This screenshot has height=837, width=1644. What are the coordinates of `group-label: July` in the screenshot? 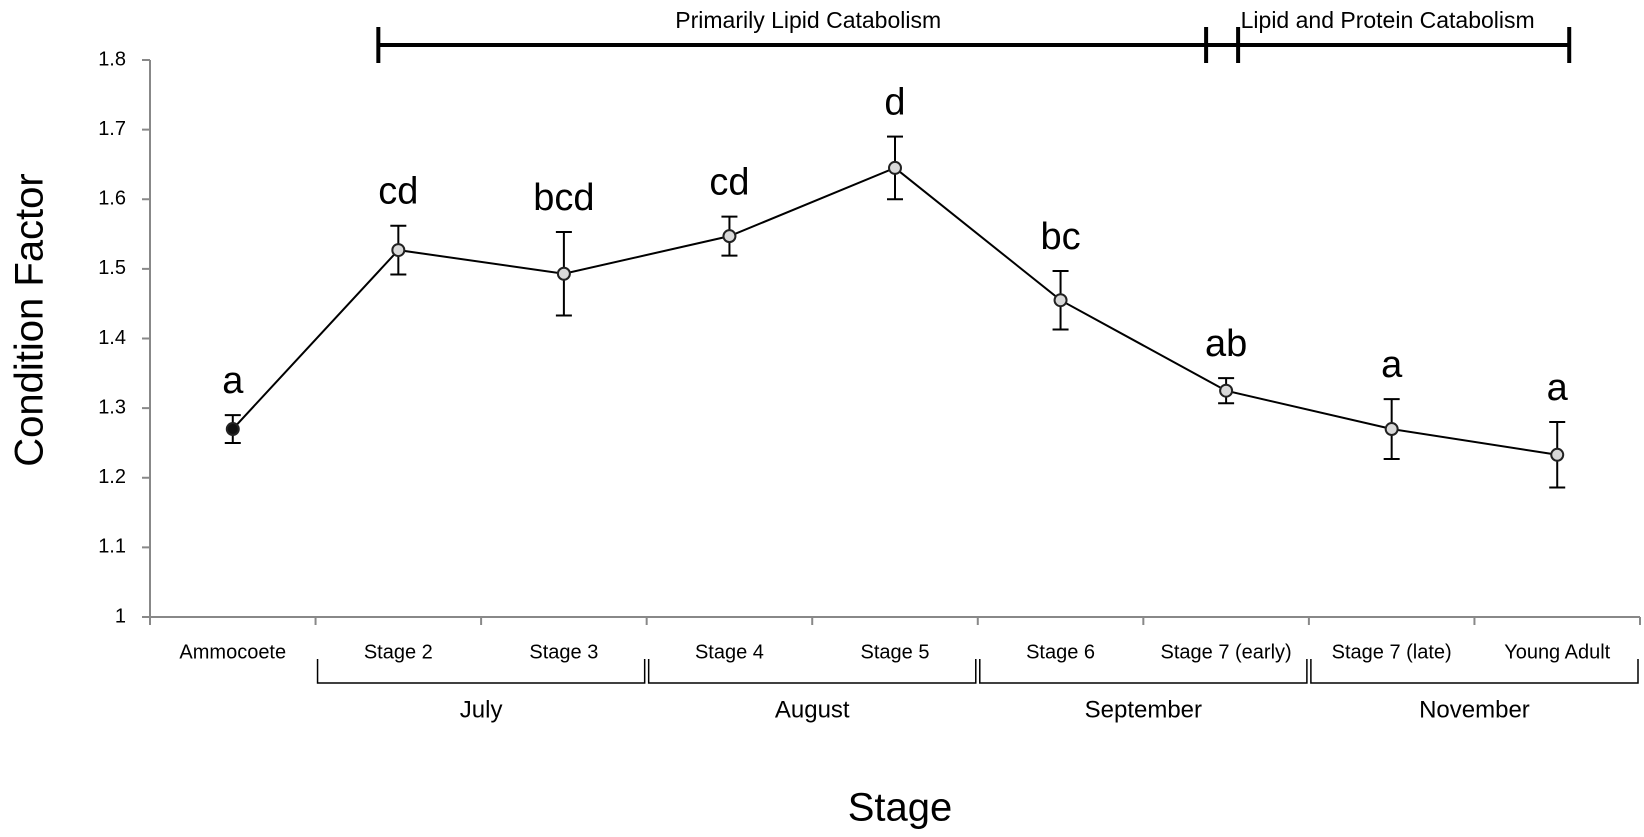 It's located at (481, 709).